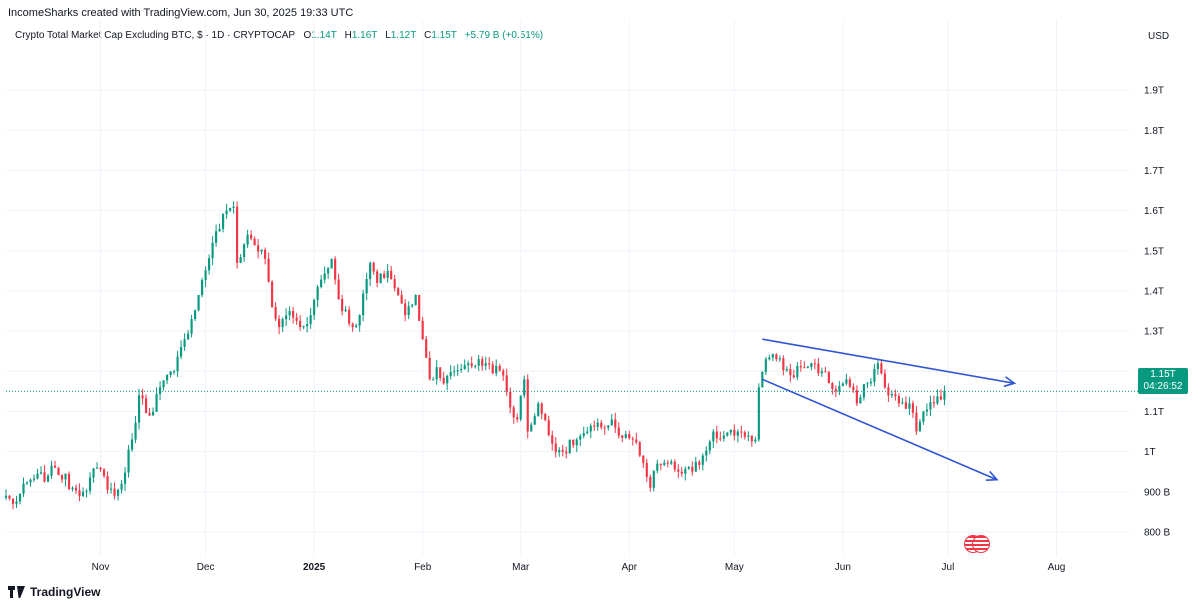  What do you see at coordinates (1154, 131) in the screenshot?
I see `y-tick-label: 1.8T` at bounding box center [1154, 131].